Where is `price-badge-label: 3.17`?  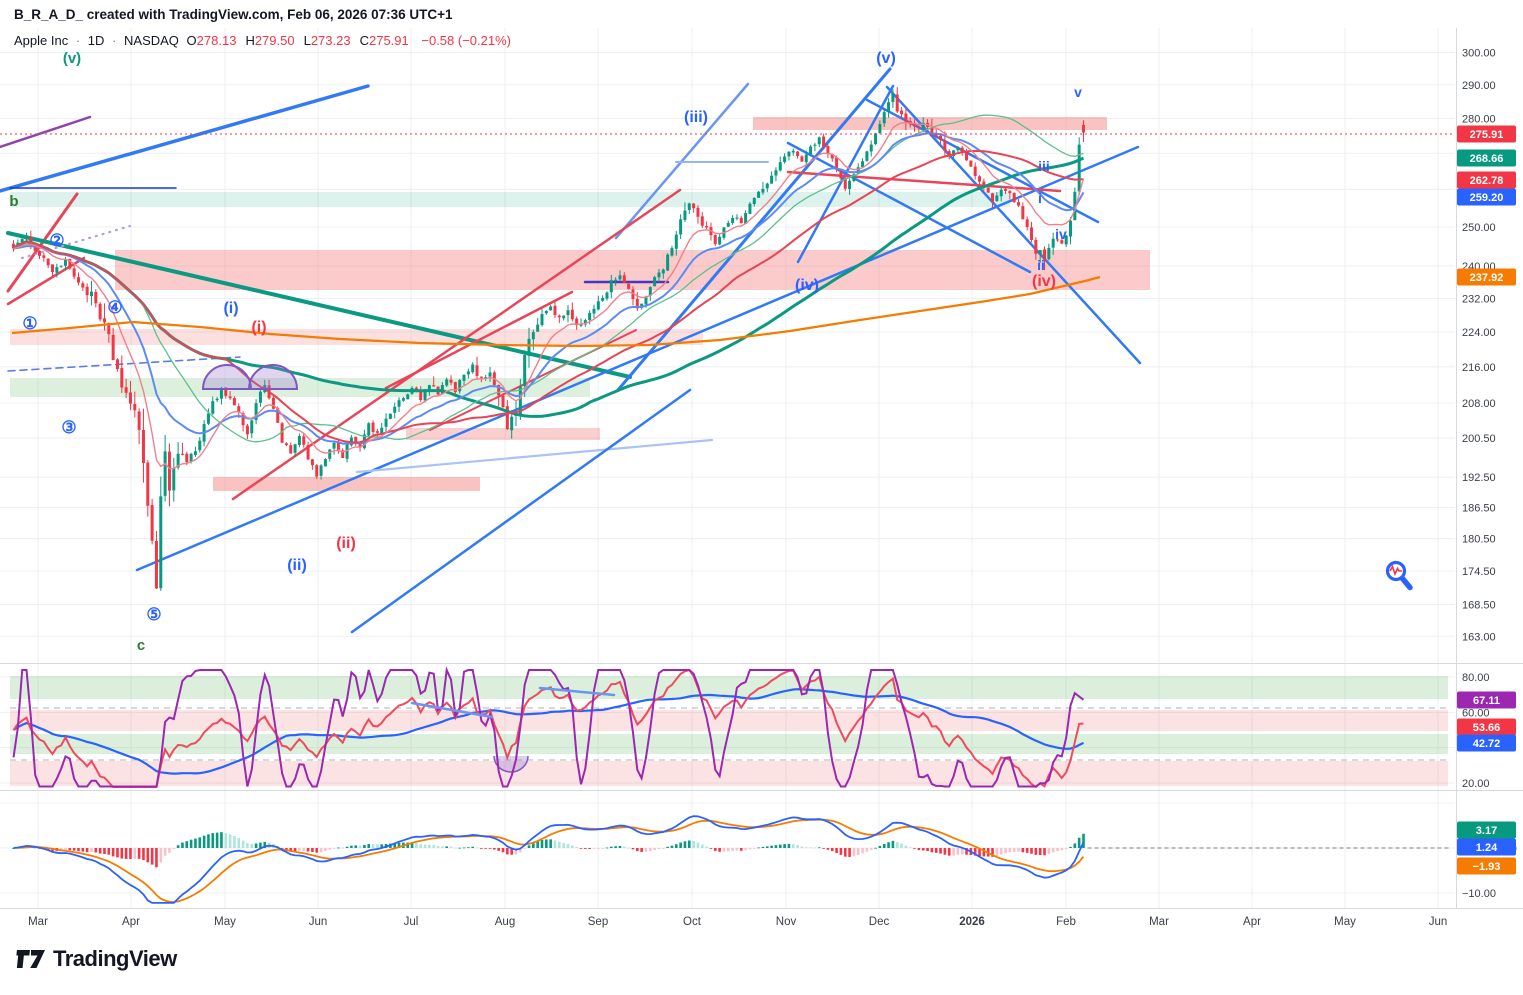 price-badge-label: 3.17 is located at coordinates (1486, 831).